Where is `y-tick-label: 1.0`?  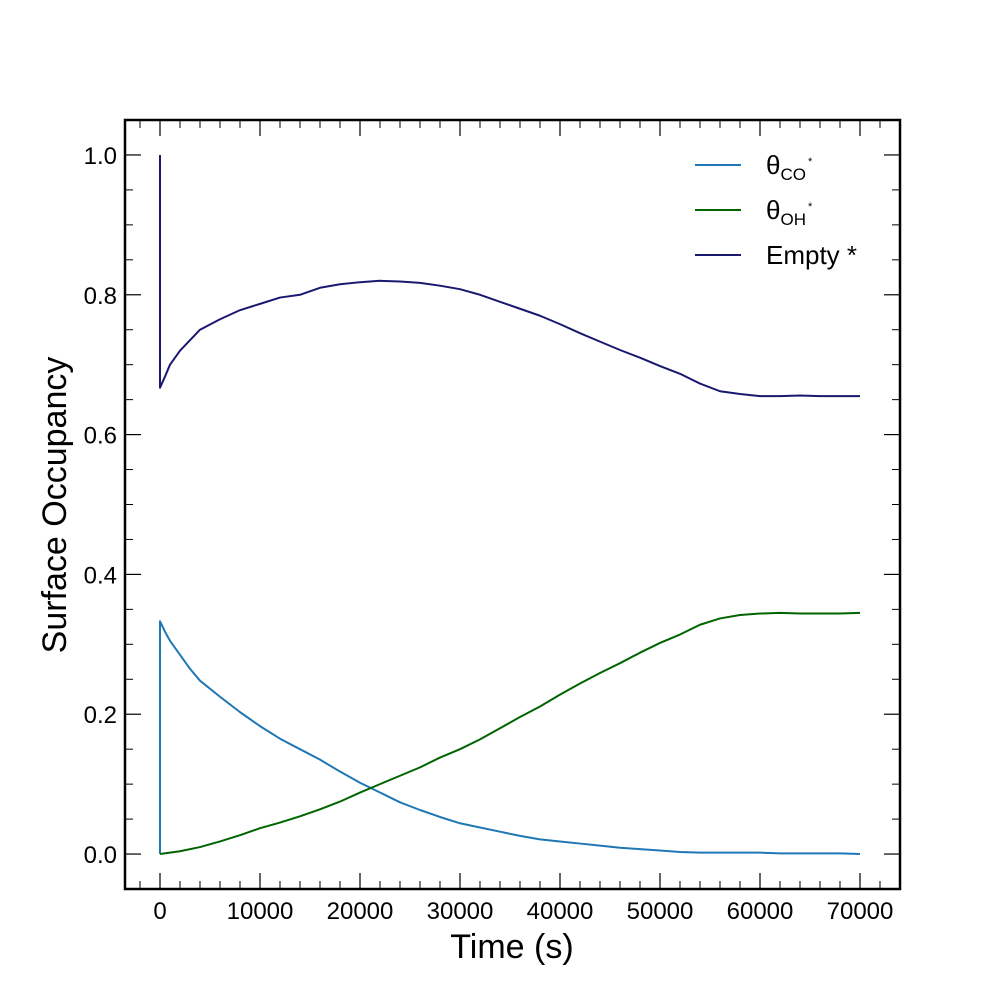
y-tick-label: 1.0 is located at coordinates (100, 156).